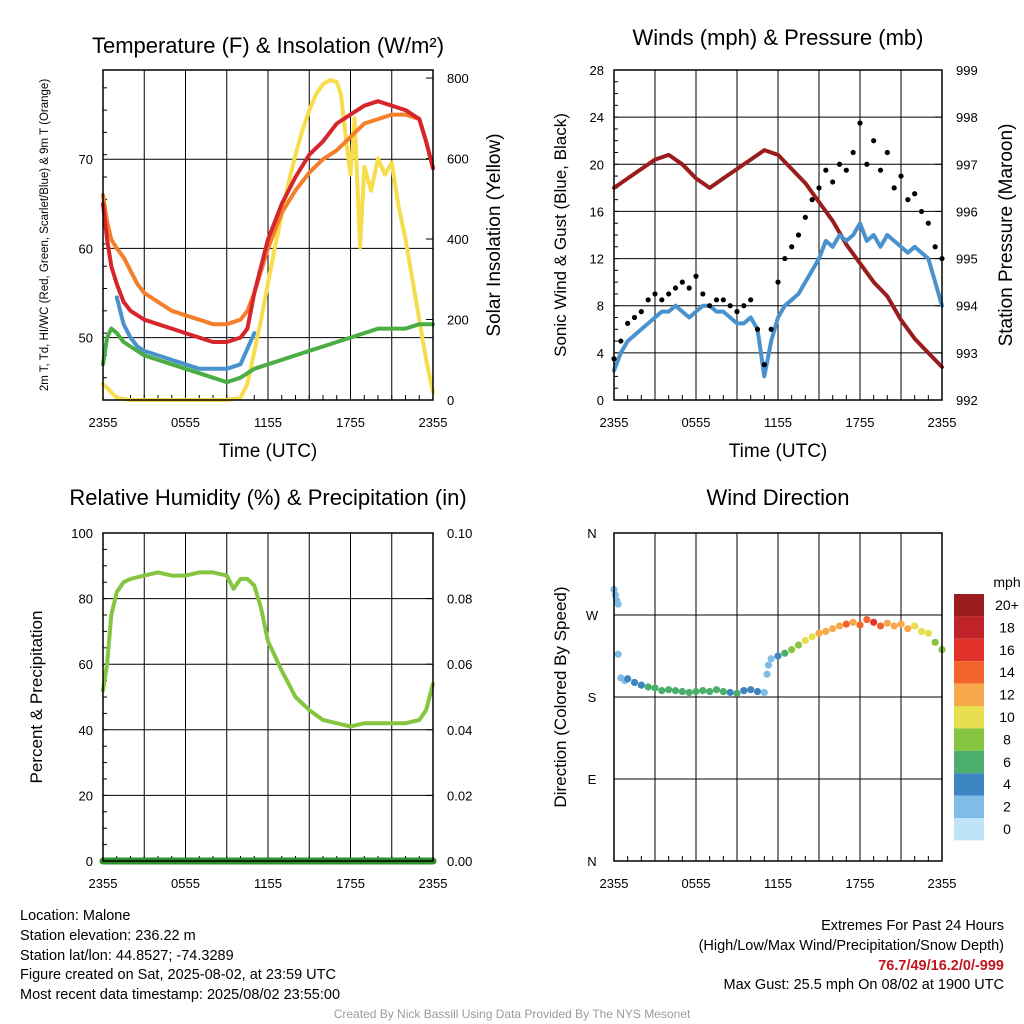  What do you see at coordinates (459, 664) in the screenshot?
I see `y-right-tick-label: 0.06` at bounding box center [459, 664].